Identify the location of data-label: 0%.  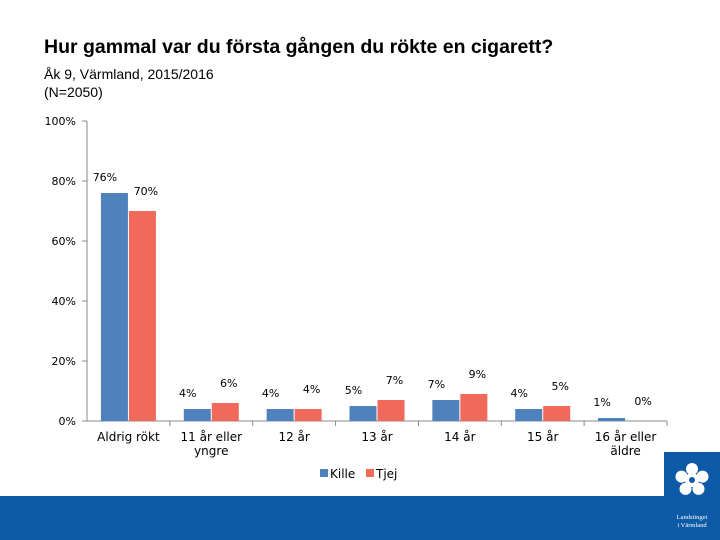
(642, 401).